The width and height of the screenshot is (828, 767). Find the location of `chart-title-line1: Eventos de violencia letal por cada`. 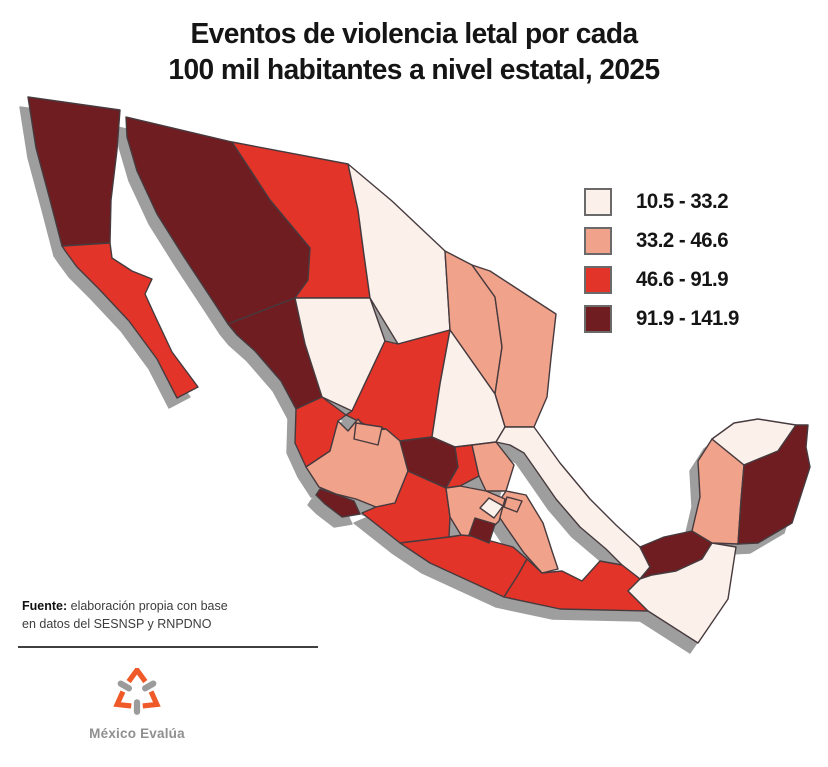

chart-title-line1: Eventos de violencia letal por cada is located at coordinates (414, 34).